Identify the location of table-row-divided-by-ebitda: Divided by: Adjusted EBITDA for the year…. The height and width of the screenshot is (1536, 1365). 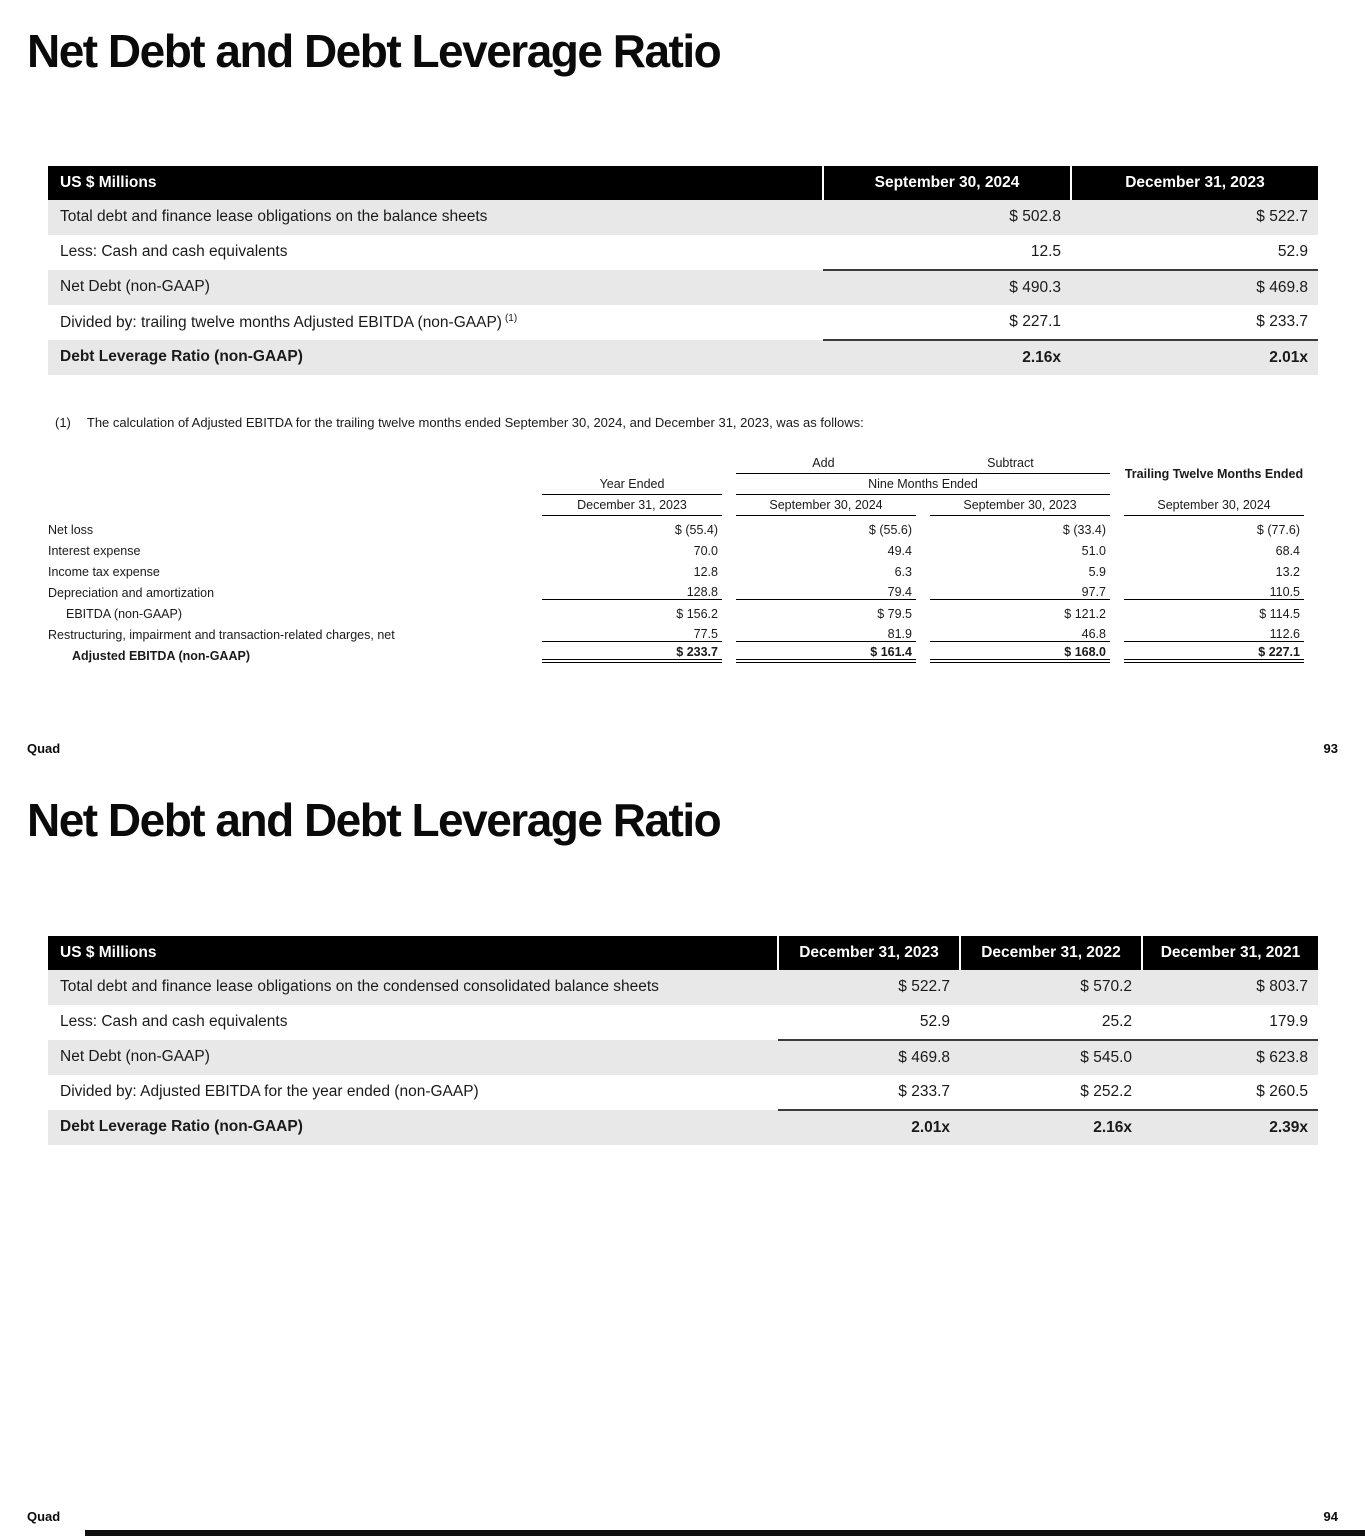
(683, 1092).